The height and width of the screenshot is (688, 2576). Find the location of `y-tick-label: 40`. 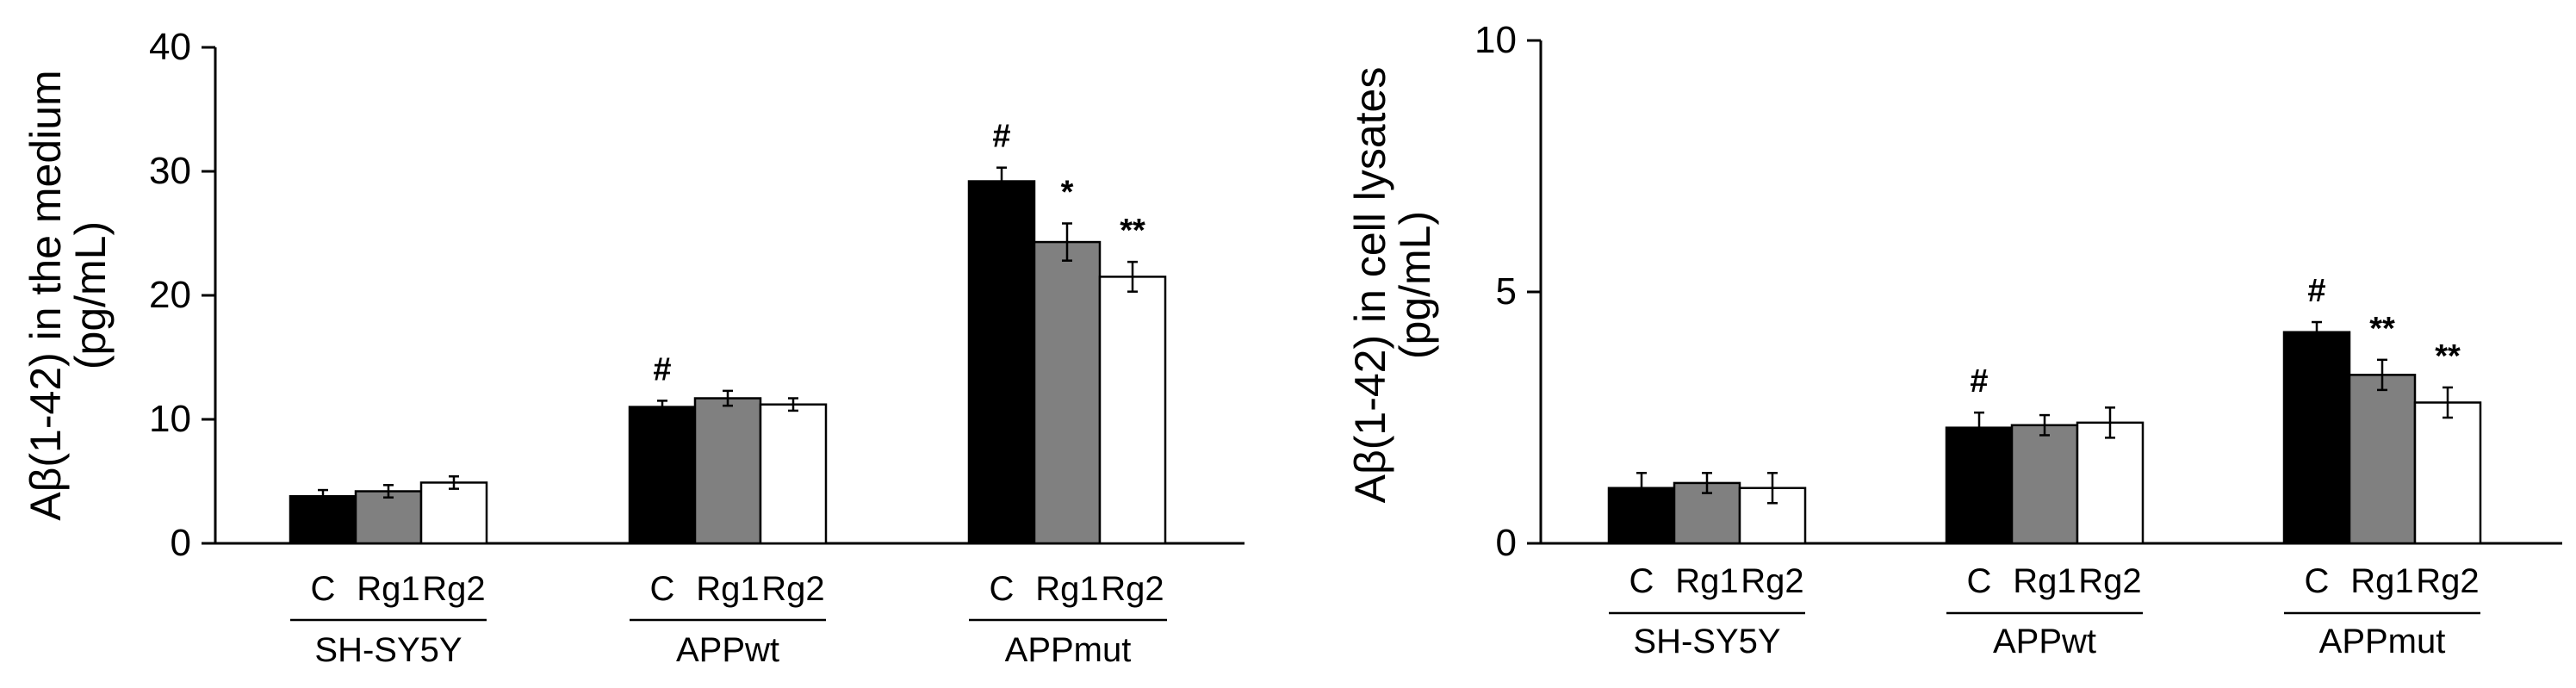

y-tick-label: 40 is located at coordinates (170, 47).